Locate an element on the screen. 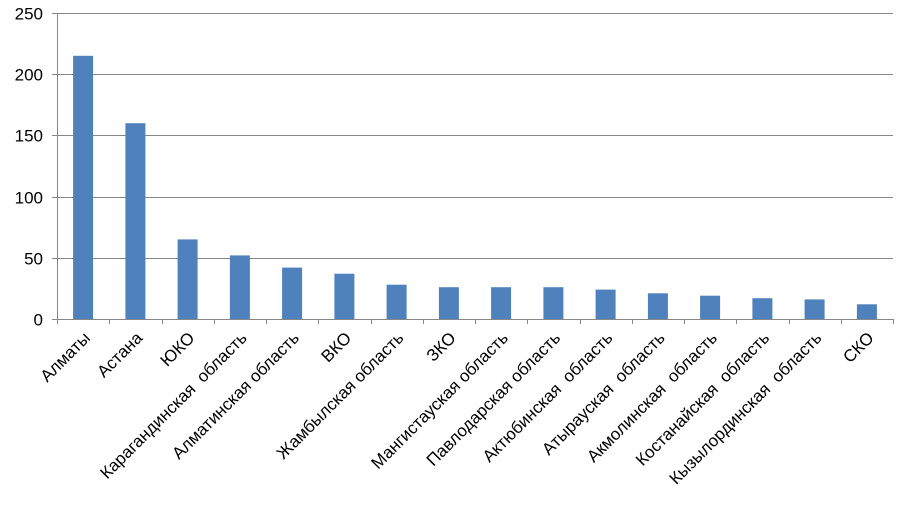 Image resolution: width=902 pixels, height=517 pixels. y-tick-label: 250 is located at coordinates (29, 14).